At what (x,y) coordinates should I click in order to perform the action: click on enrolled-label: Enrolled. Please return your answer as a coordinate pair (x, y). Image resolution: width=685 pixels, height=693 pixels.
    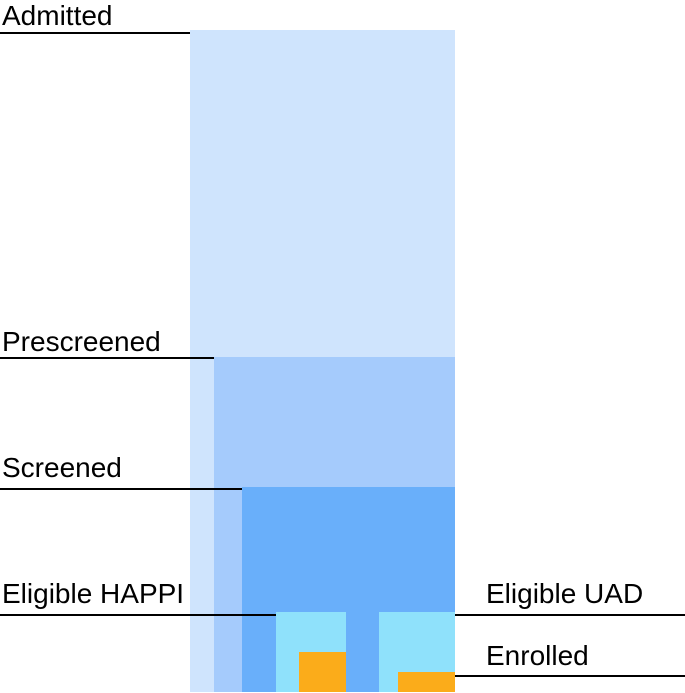
    Looking at the image, I should click on (537, 655).